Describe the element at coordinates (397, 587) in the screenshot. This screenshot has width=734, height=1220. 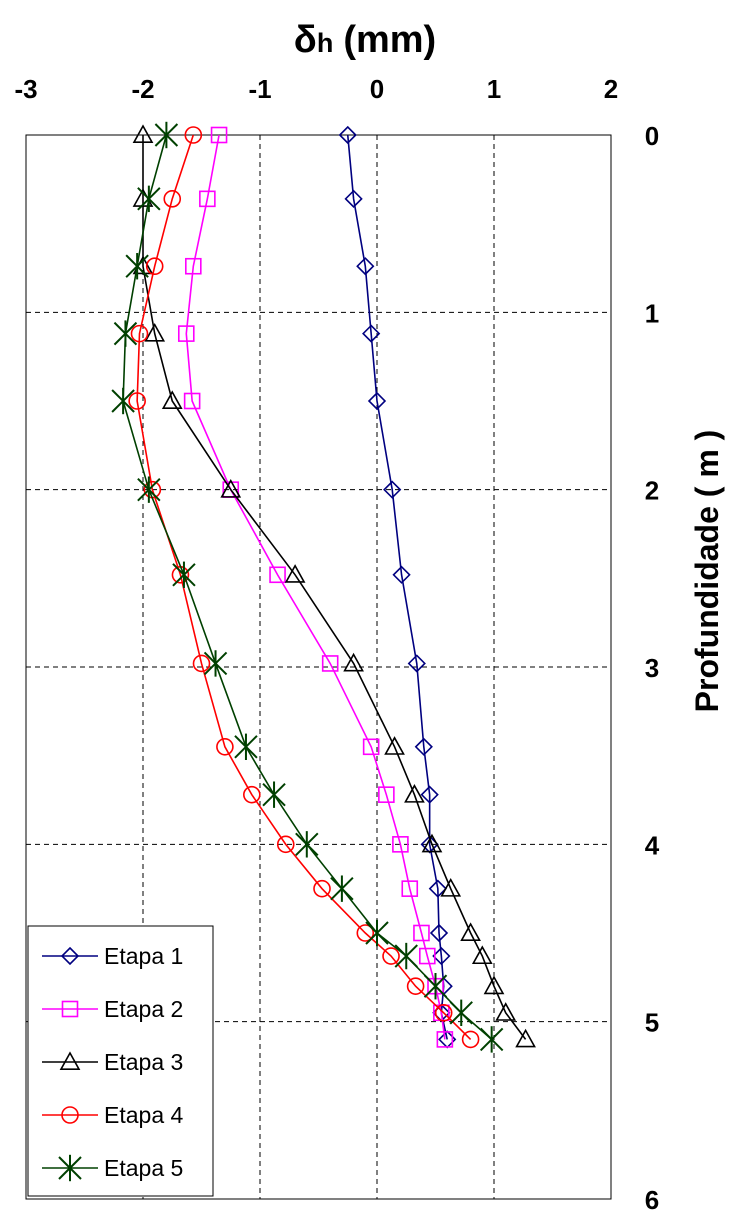
I see `series-line` at that location.